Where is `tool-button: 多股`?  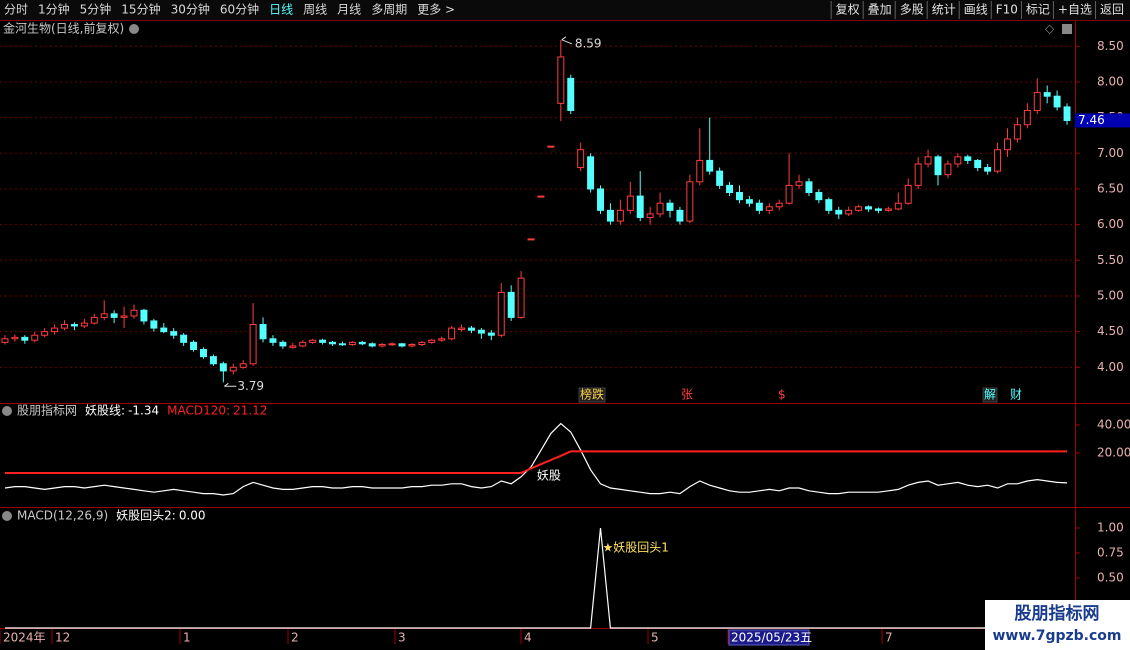 tool-button: 多股 is located at coordinates (912, 10).